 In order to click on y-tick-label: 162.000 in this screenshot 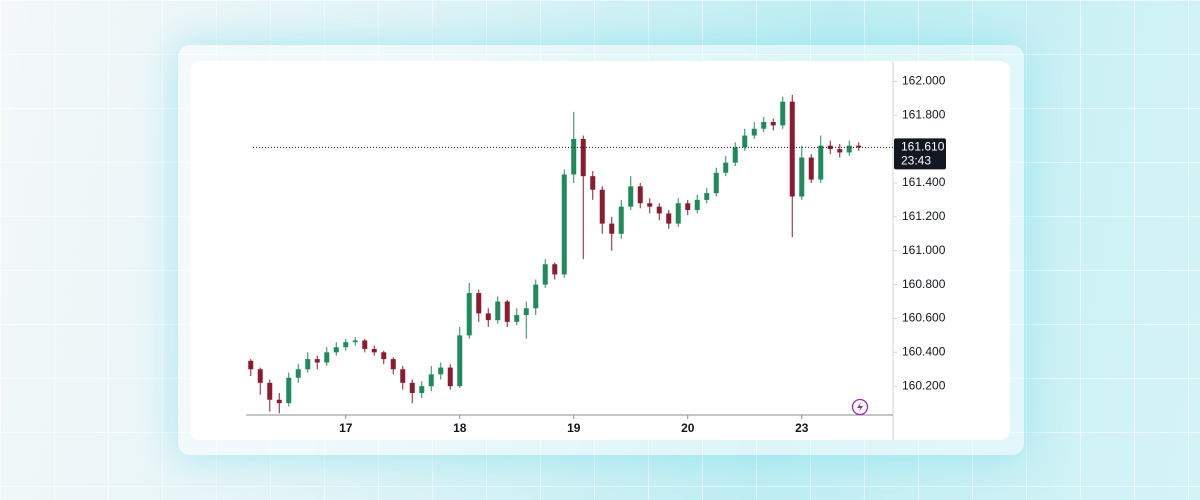, I will do `click(924, 80)`.